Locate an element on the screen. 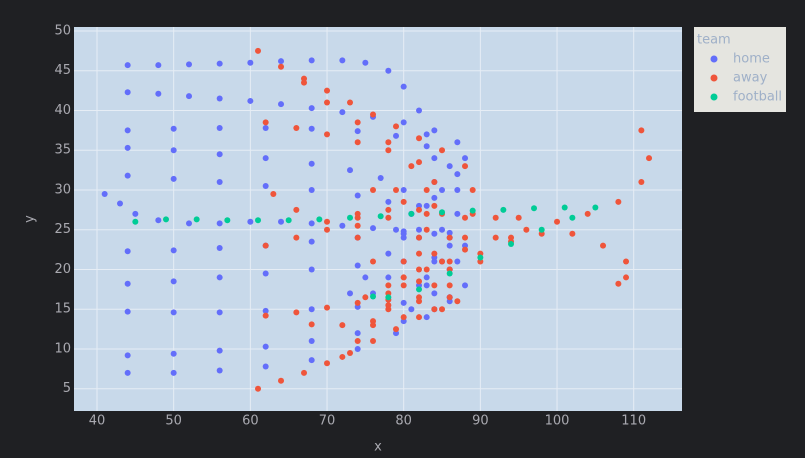  x-tick-label: 60 is located at coordinates (250, 421).